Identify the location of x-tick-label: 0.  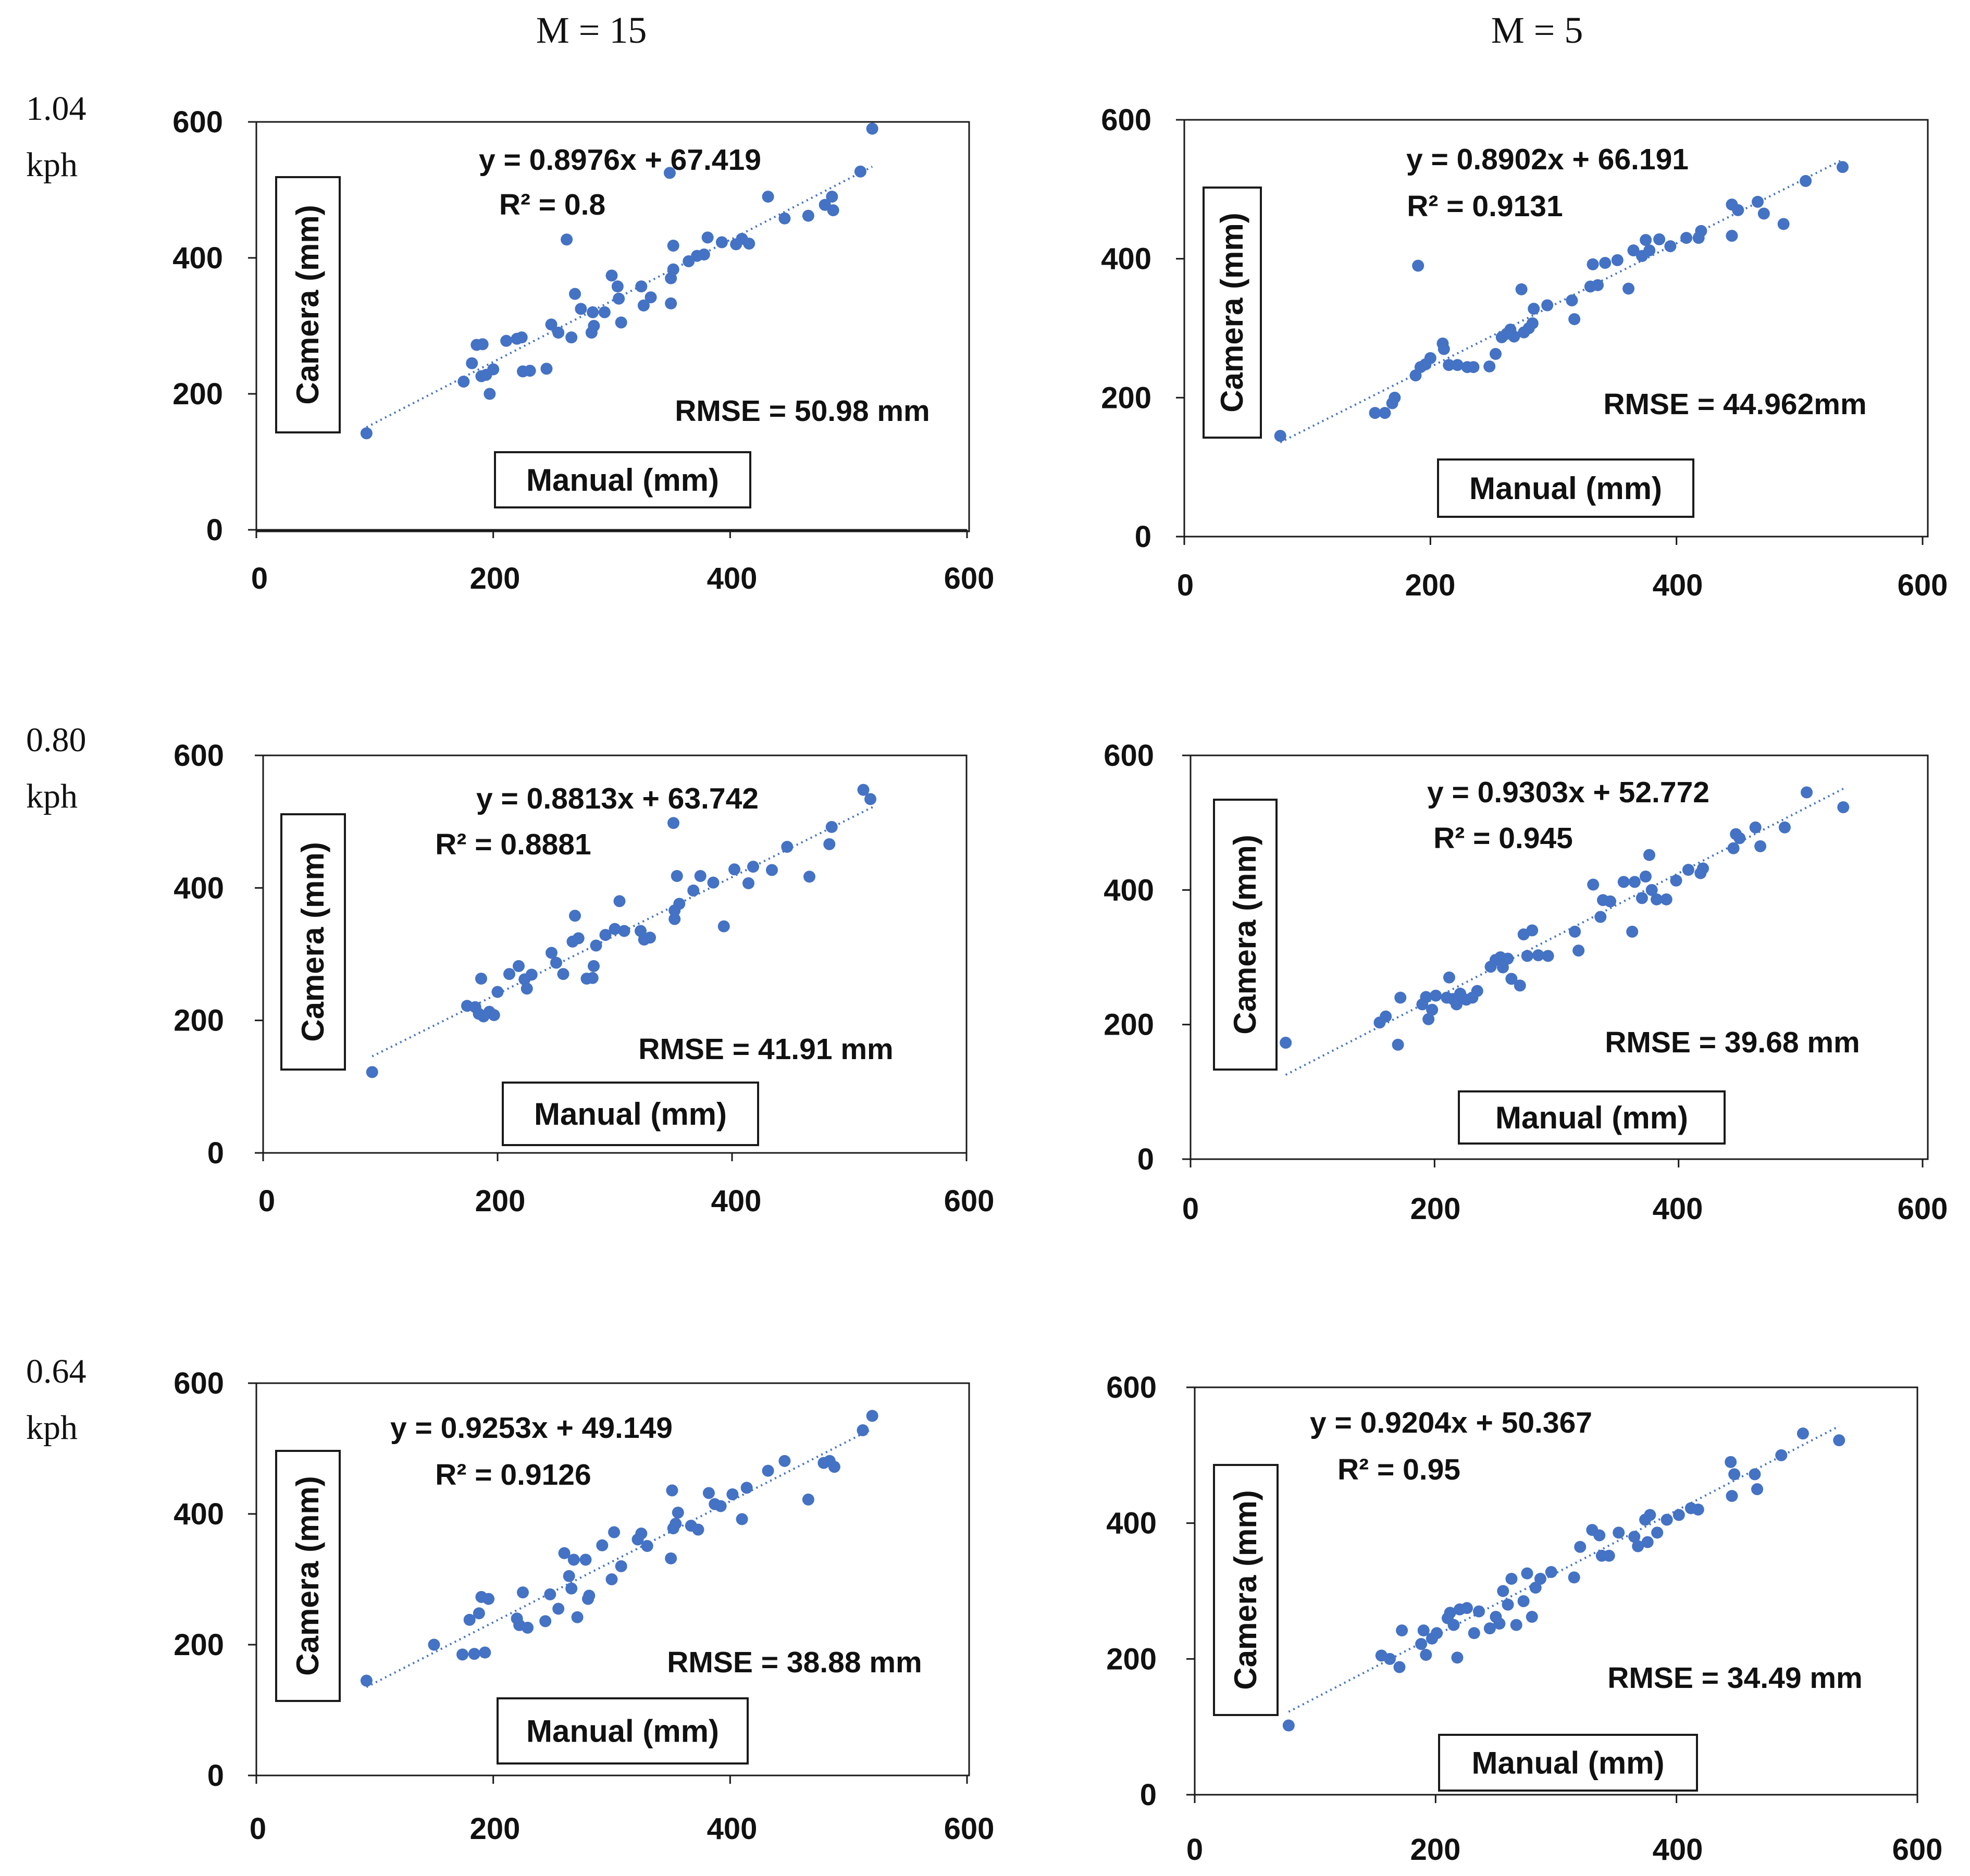
(266, 1201).